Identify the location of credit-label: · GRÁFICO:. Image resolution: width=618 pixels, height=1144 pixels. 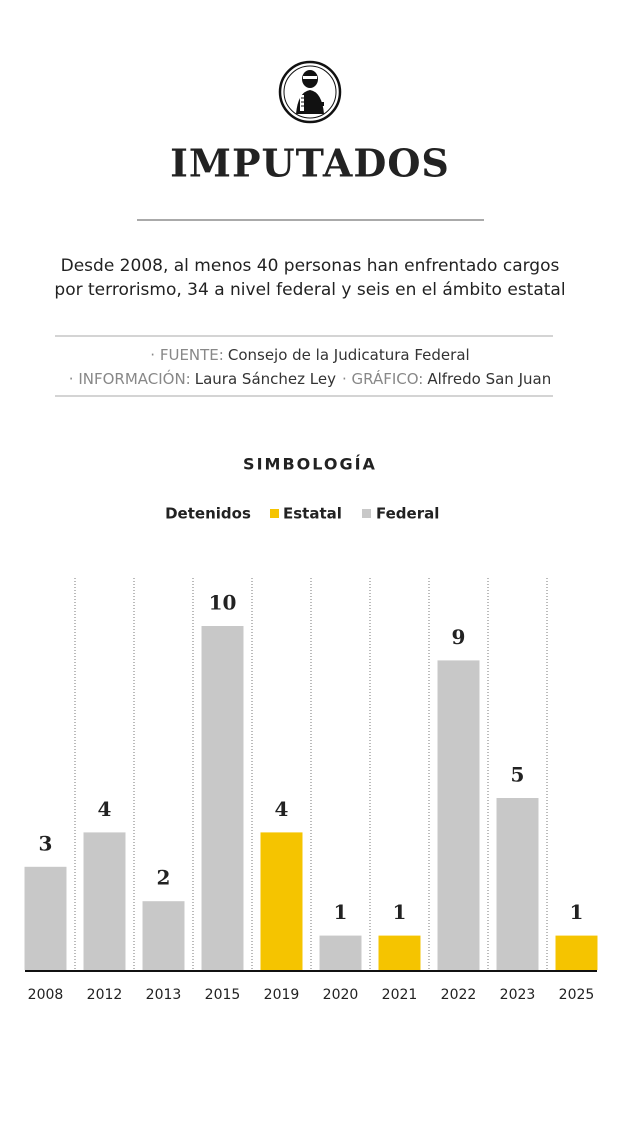
(382, 378).